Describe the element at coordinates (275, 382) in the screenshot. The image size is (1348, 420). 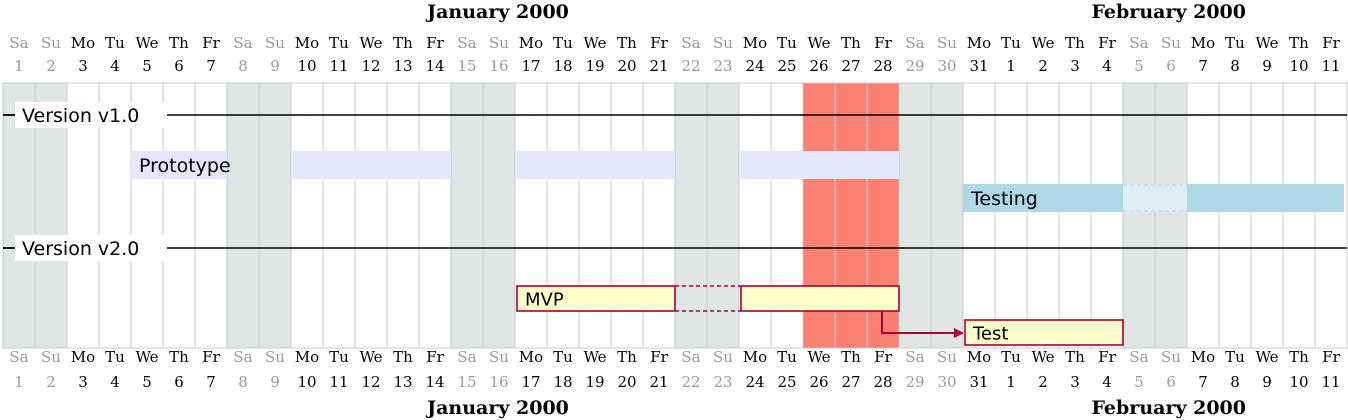
I see `bottom-day-number: 9` at that location.